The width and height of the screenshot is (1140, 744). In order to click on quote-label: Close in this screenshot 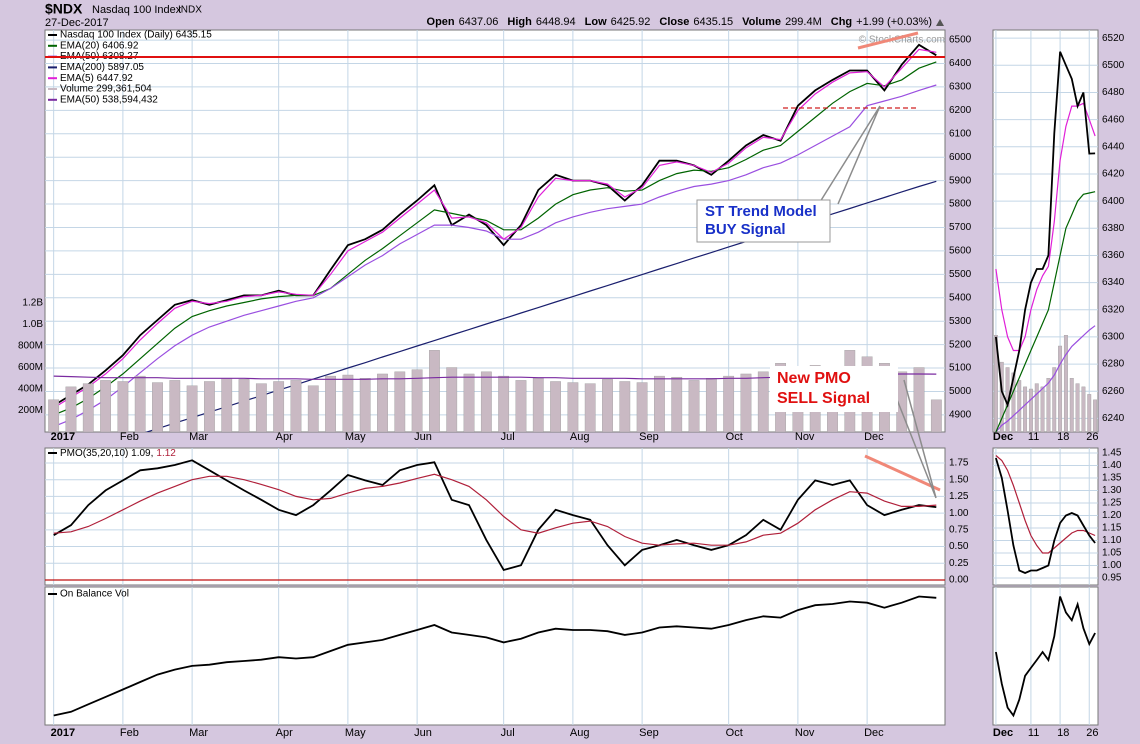, I will do `click(674, 22)`.